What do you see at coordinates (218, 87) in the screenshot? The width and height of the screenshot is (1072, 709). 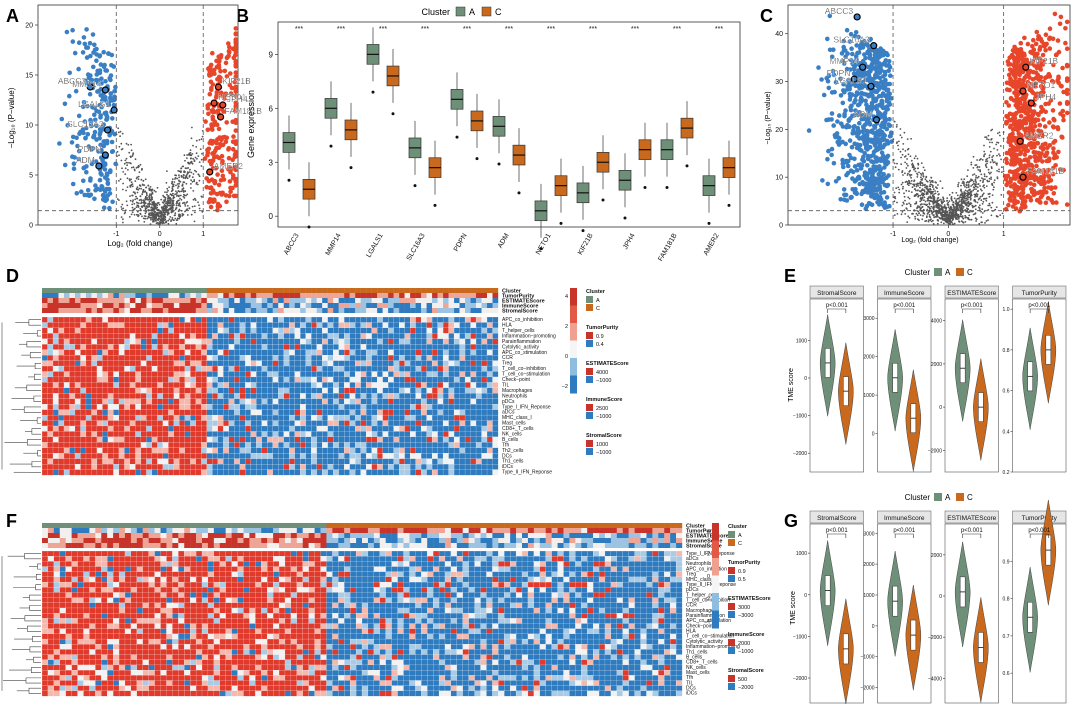 I see `gene-highlight` at bounding box center [218, 87].